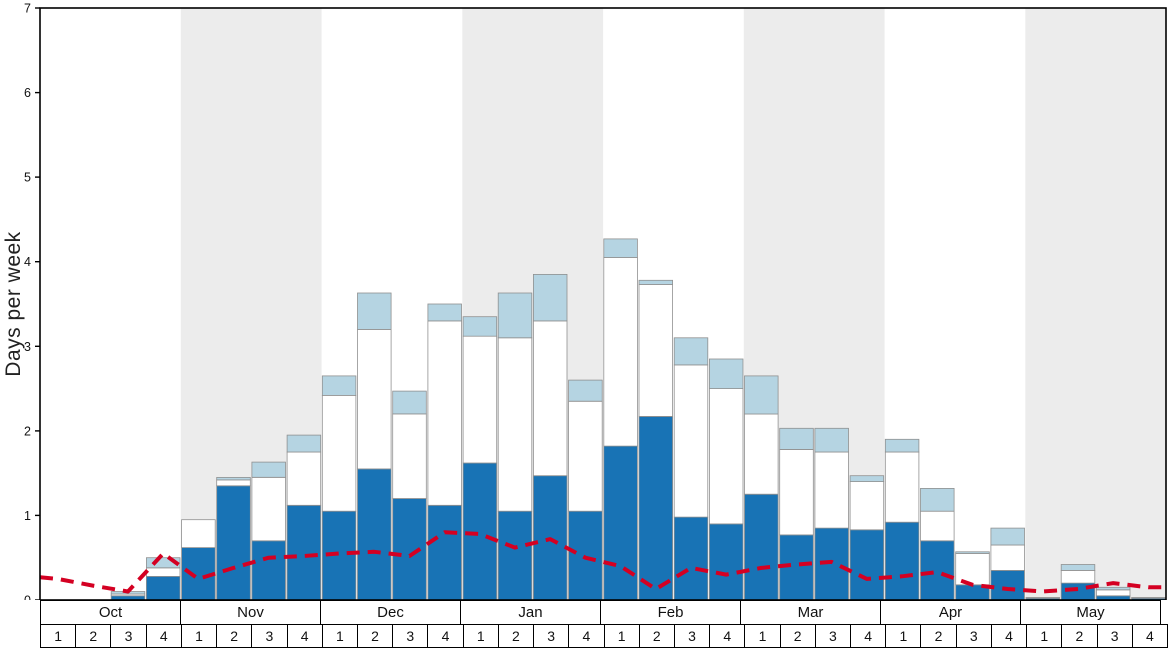  Describe the element at coordinates (1096, 304) in the screenshot. I see `month-shade-band` at that location.